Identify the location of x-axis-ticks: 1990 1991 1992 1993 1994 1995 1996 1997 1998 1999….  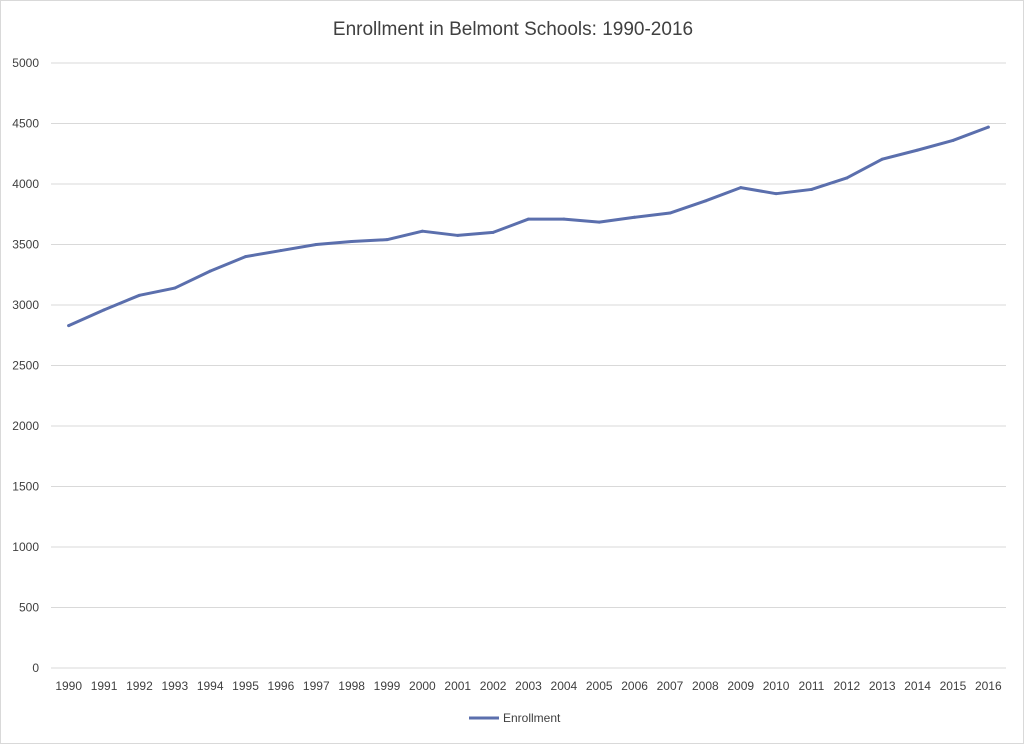
(528, 686).